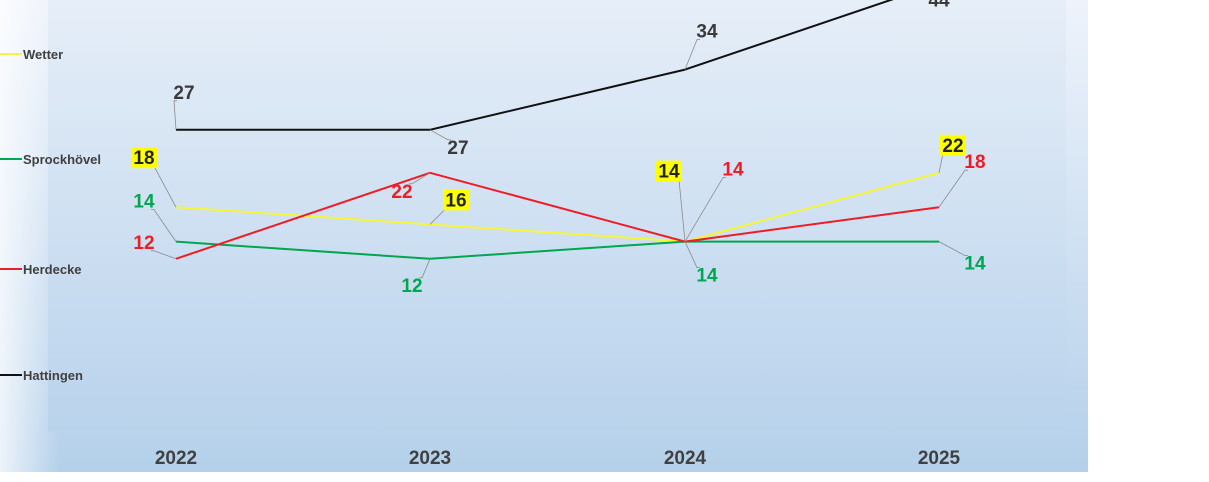 The width and height of the screenshot is (1209, 482). Describe the element at coordinates (50, 215) in the screenshot. I see `legend: Wetter Sprockhövel Herdecke Hattingen` at that location.